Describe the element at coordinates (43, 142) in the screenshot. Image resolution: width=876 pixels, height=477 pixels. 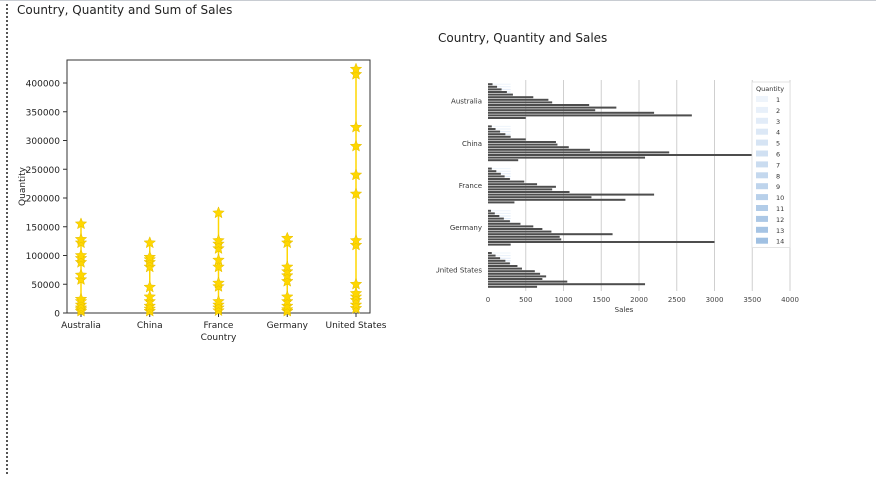
I see `y-tick-label: 300000` at that location.